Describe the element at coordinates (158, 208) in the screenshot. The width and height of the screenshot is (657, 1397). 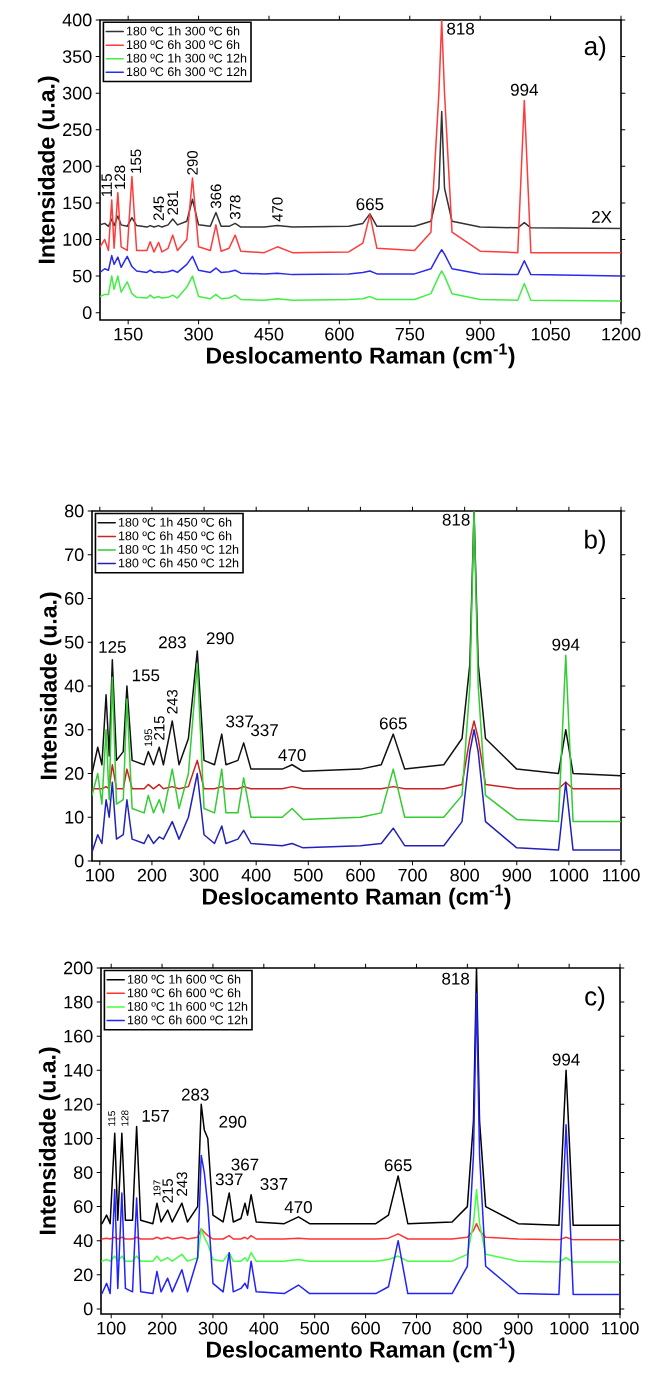
I see `annotation: 245` at that location.